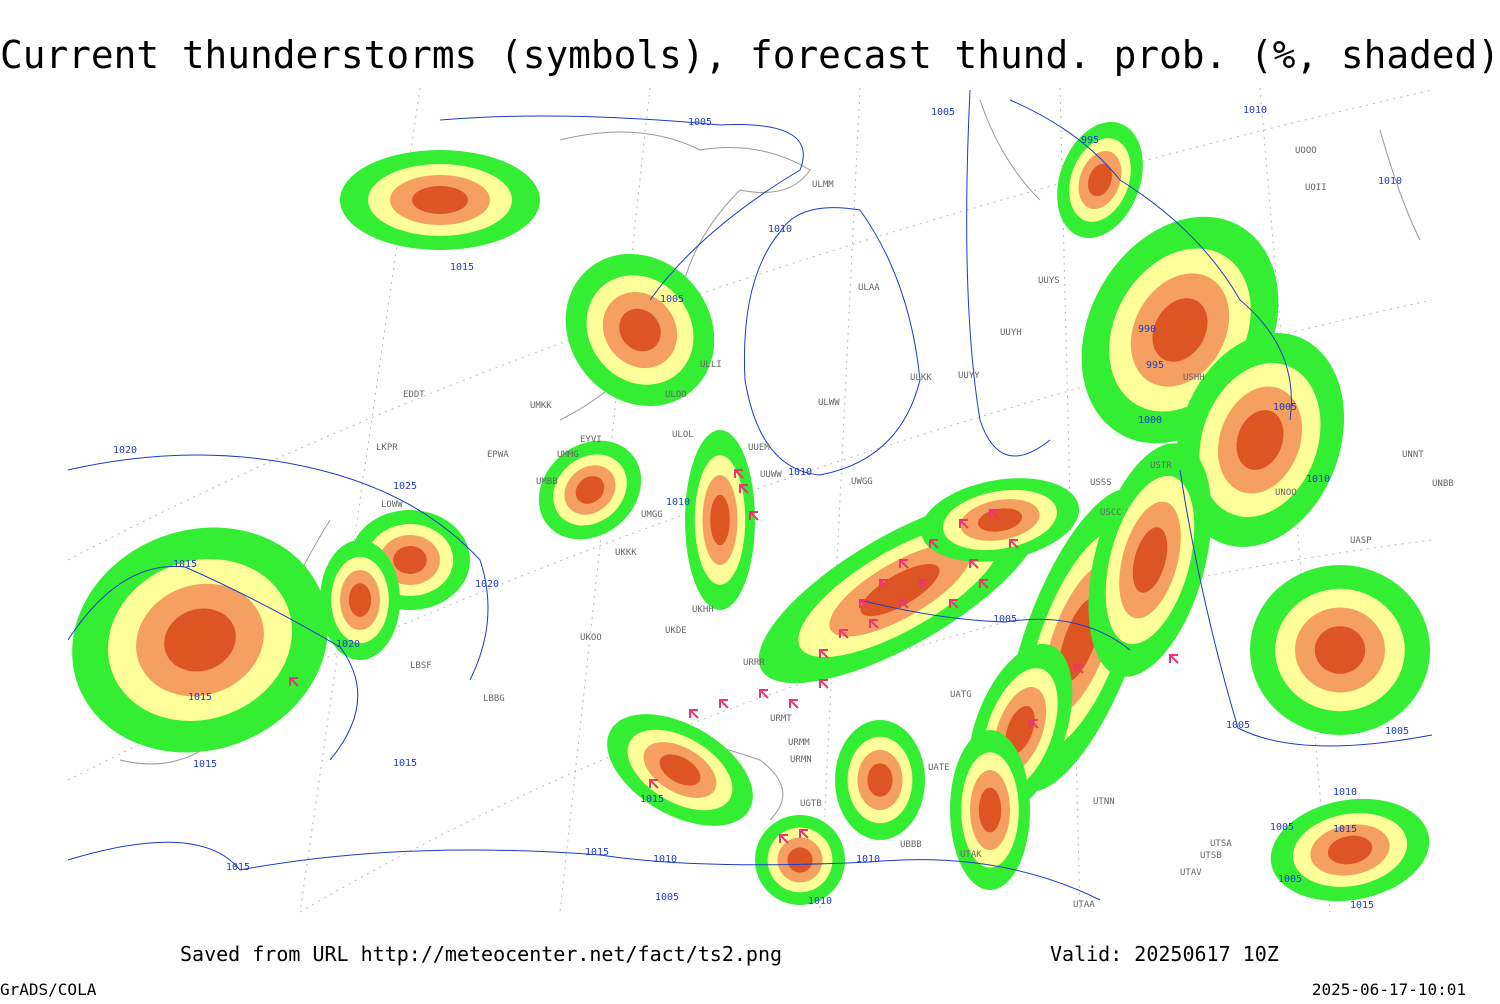 The image size is (1500, 1004). I want to click on station-label: ULAA, so click(869, 288).